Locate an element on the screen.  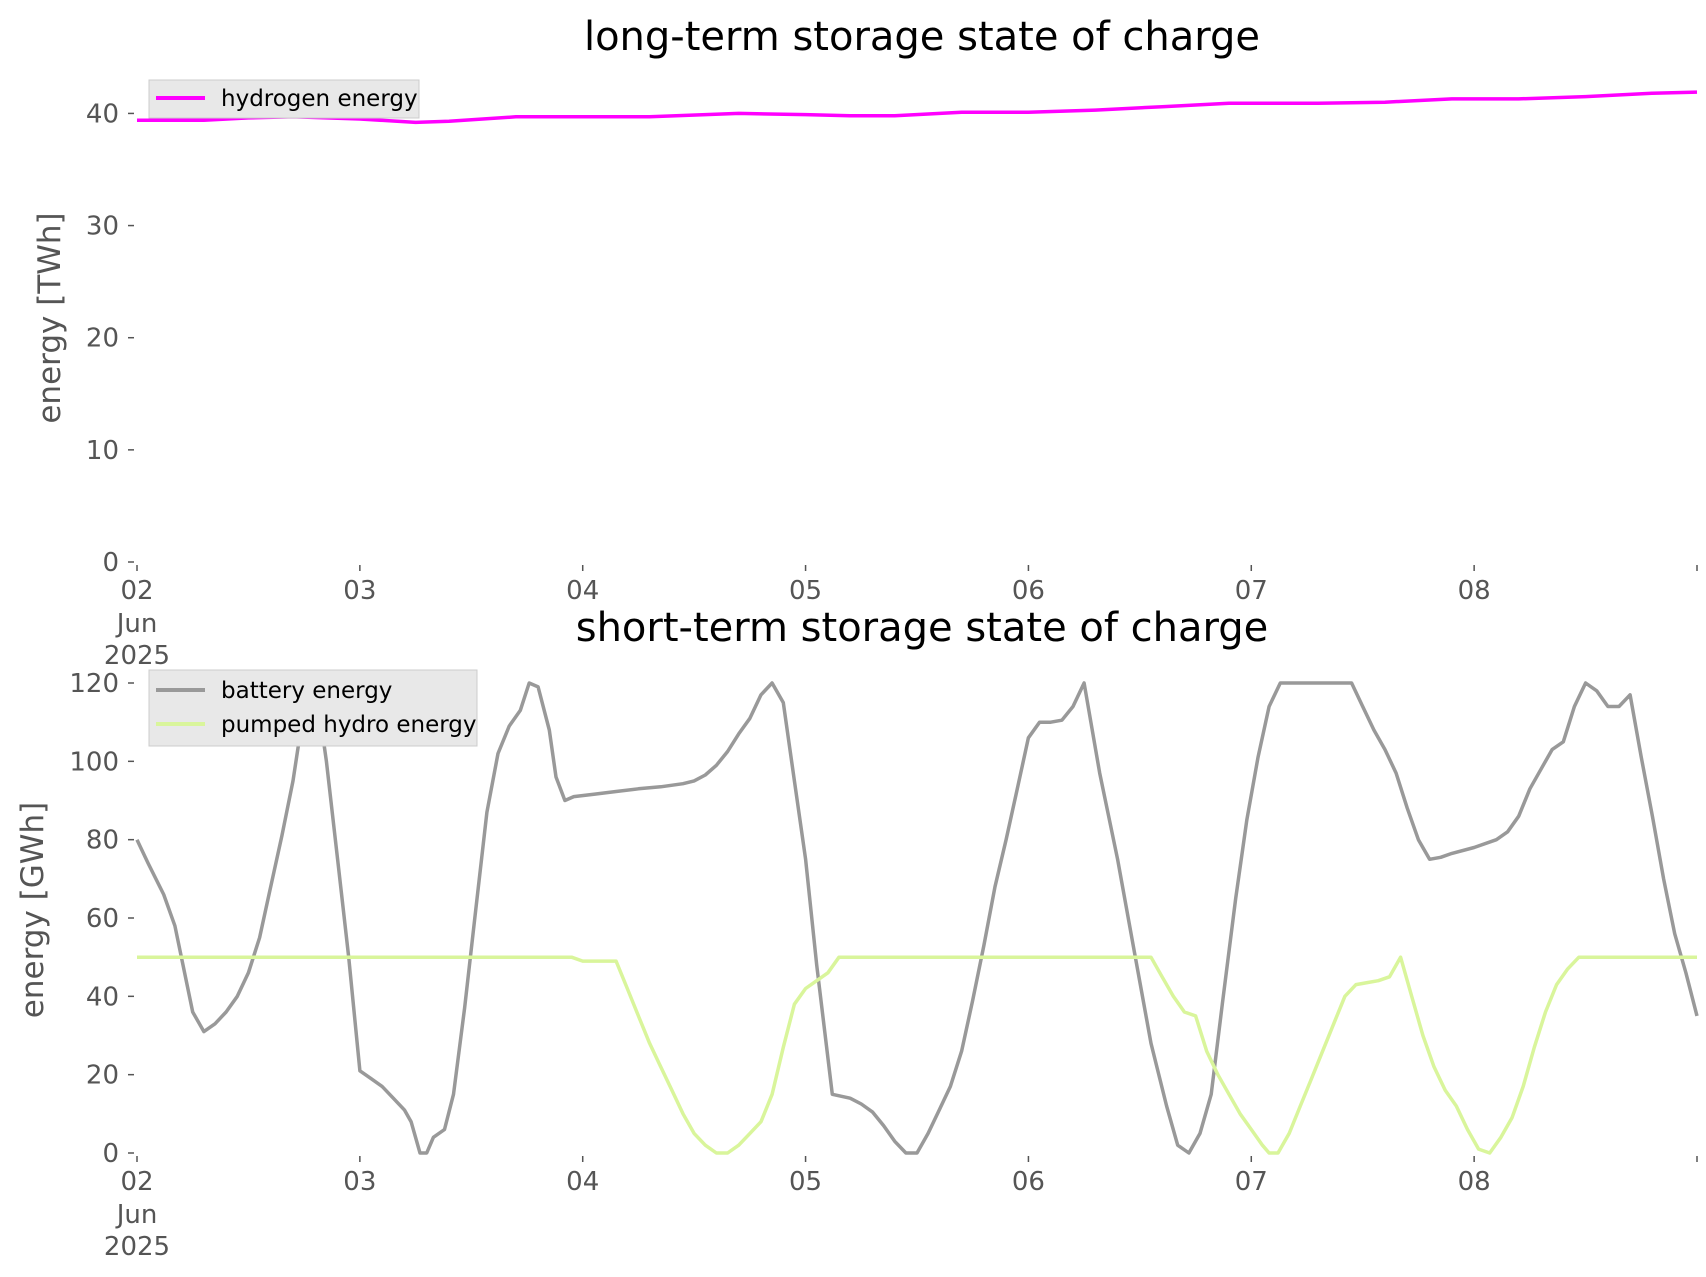
y-axis-label: energy [TWh] is located at coordinates (50, 317).